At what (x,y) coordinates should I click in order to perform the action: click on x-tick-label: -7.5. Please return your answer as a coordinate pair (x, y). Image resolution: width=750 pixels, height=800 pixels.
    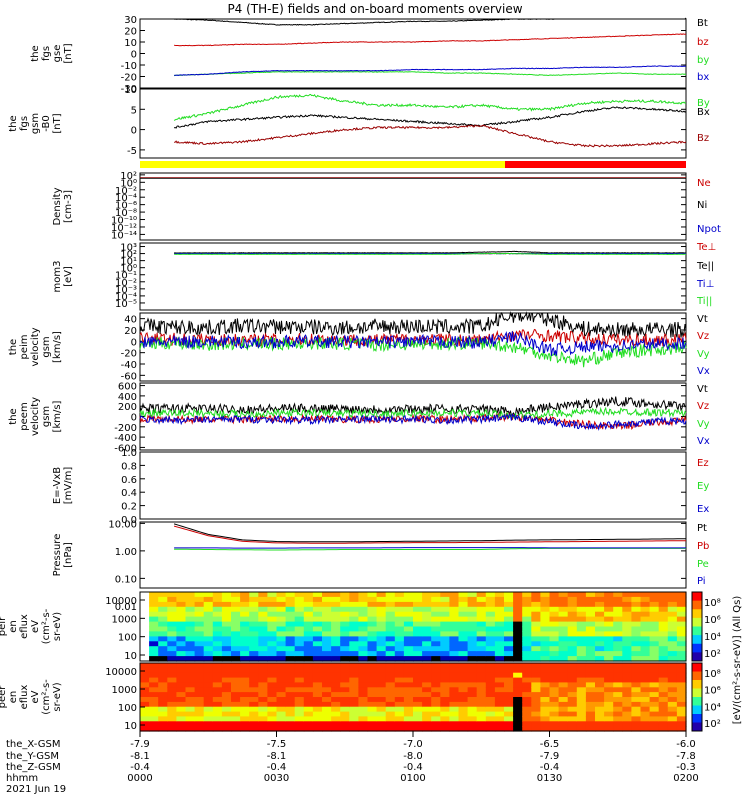
    Looking at the image, I should click on (277, 744).